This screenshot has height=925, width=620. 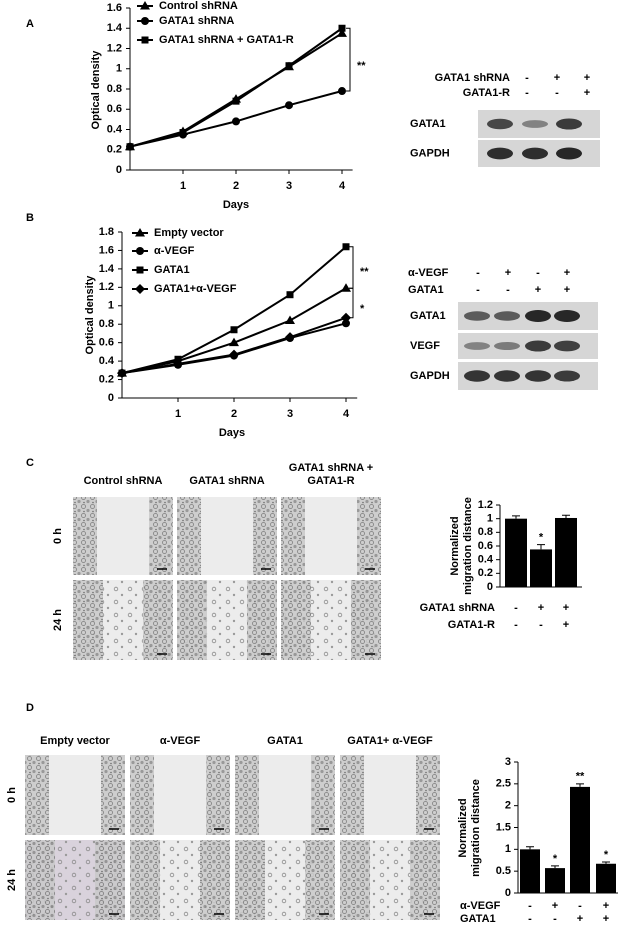 I want to click on significance: **, so click(x=364, y=272).